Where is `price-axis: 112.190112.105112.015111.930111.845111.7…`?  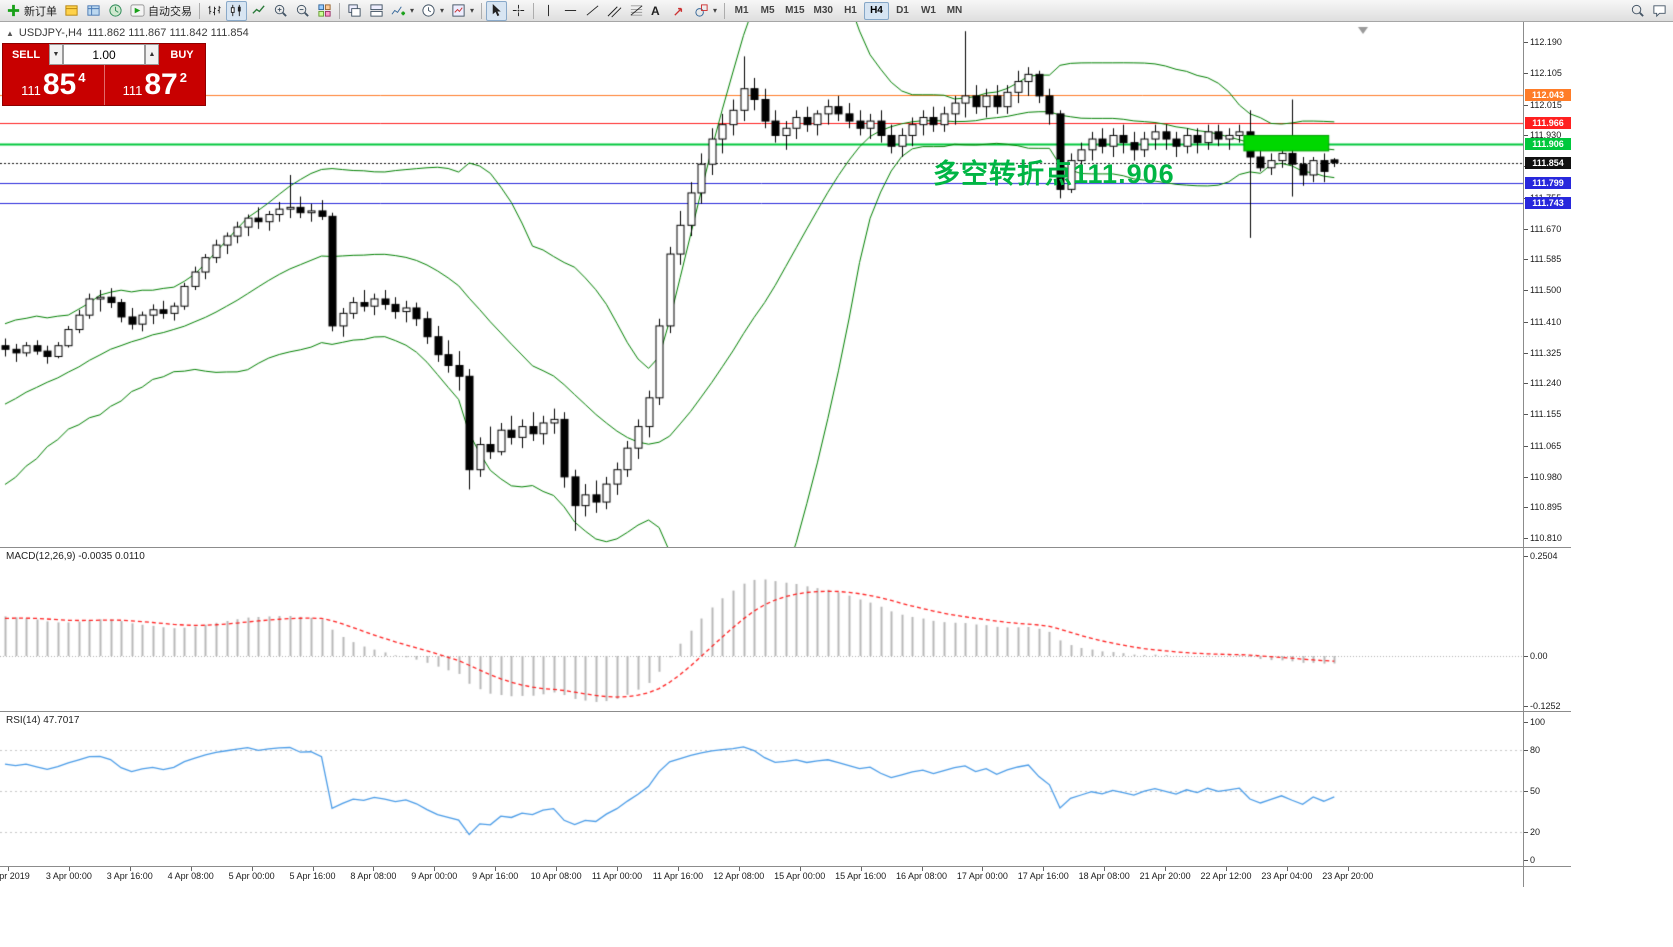 price-axis: 112.190112.105112.015111.930111.845111.7… is located at coordinates (1547, 454).